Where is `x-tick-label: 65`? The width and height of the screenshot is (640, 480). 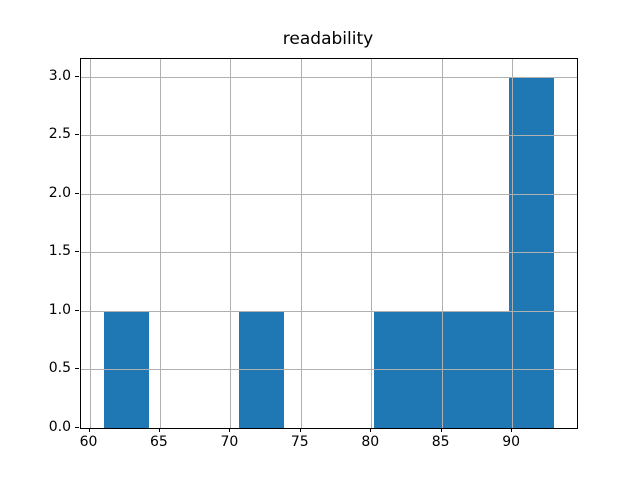 x-tick-label: 65 is located at coordinates (158, 442).